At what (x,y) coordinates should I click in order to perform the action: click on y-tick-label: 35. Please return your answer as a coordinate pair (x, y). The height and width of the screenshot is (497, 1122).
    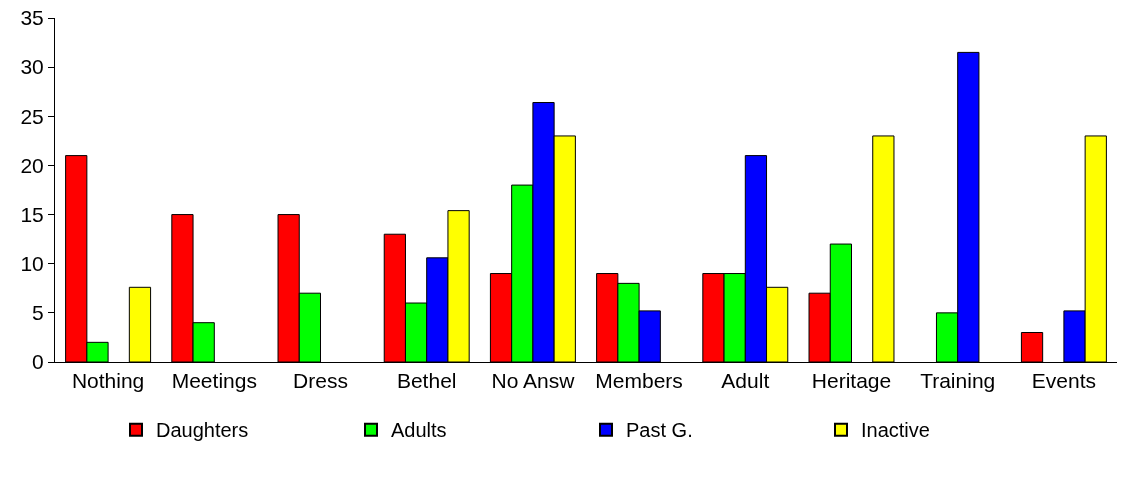
    Looking at the image, I should click on (32, 18).